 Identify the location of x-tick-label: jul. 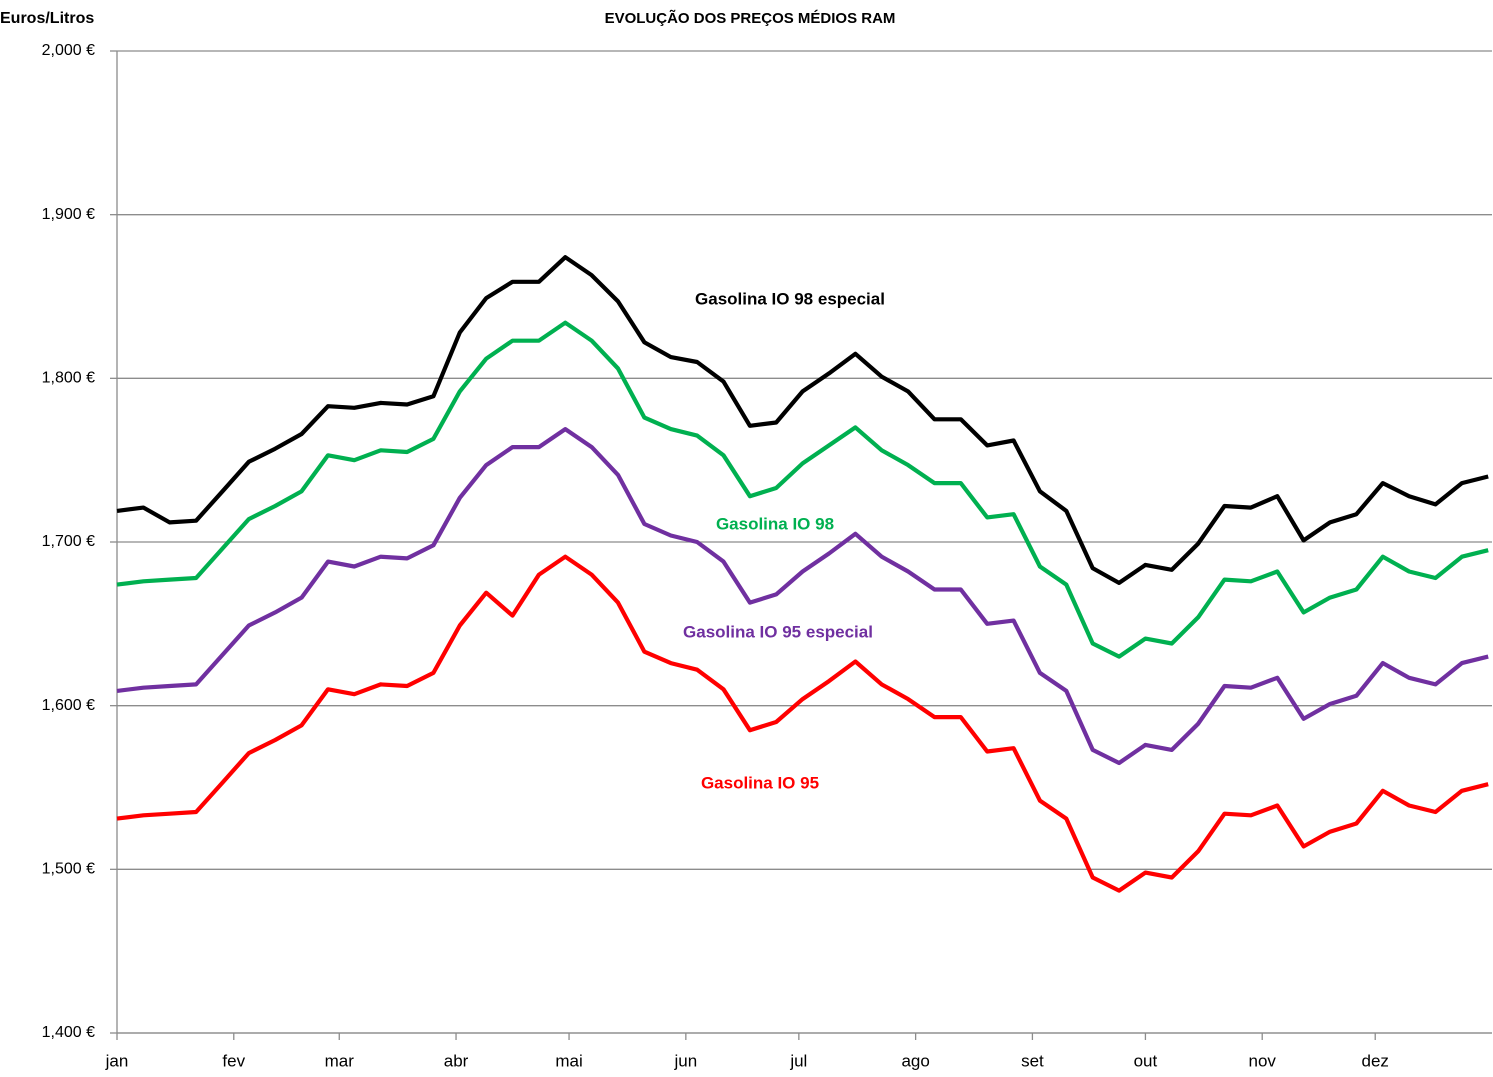
(798, 1060).